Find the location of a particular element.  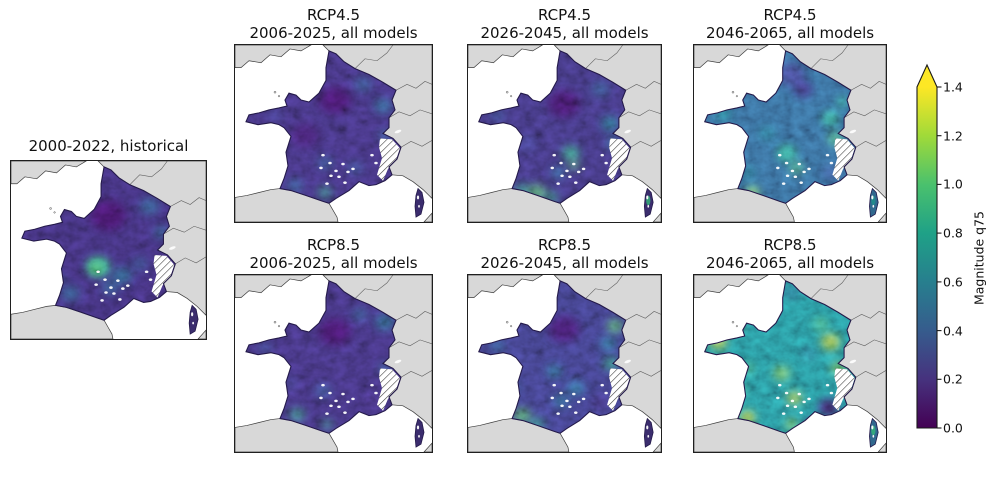

panel-title-line: 2000-2022, historical is located at coordinates (108, 146).